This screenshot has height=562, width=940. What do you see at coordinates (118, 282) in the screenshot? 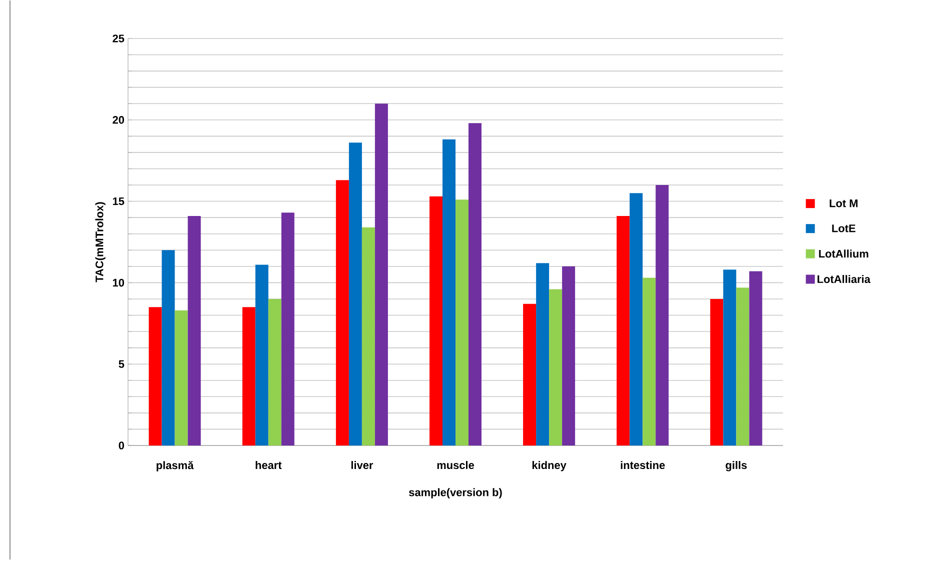
I see `y-tick-label: 10` at bounding box center [118, 282].